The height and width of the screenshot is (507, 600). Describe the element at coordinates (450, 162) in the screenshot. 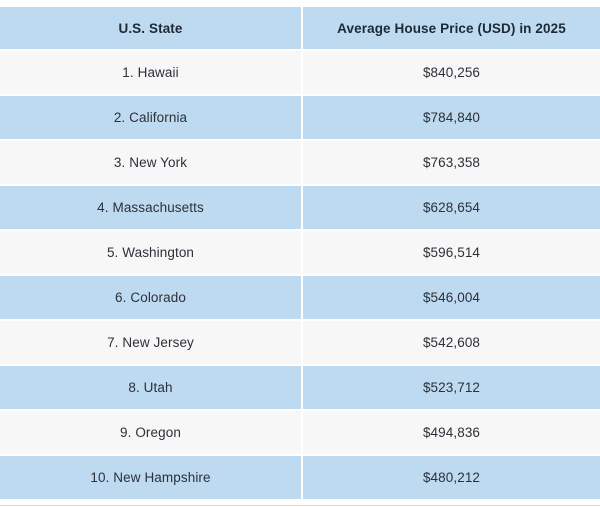

I see `price-cell: $763,358` at that location.